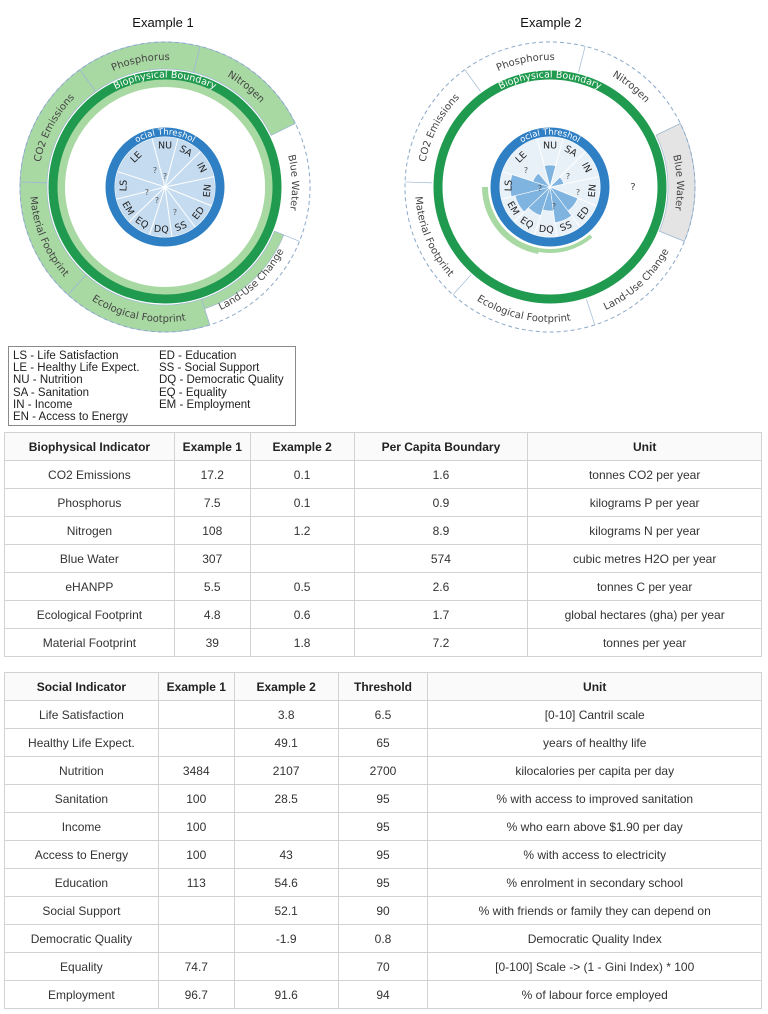  I want to click on column-header: Example 1, so click(196, 686).